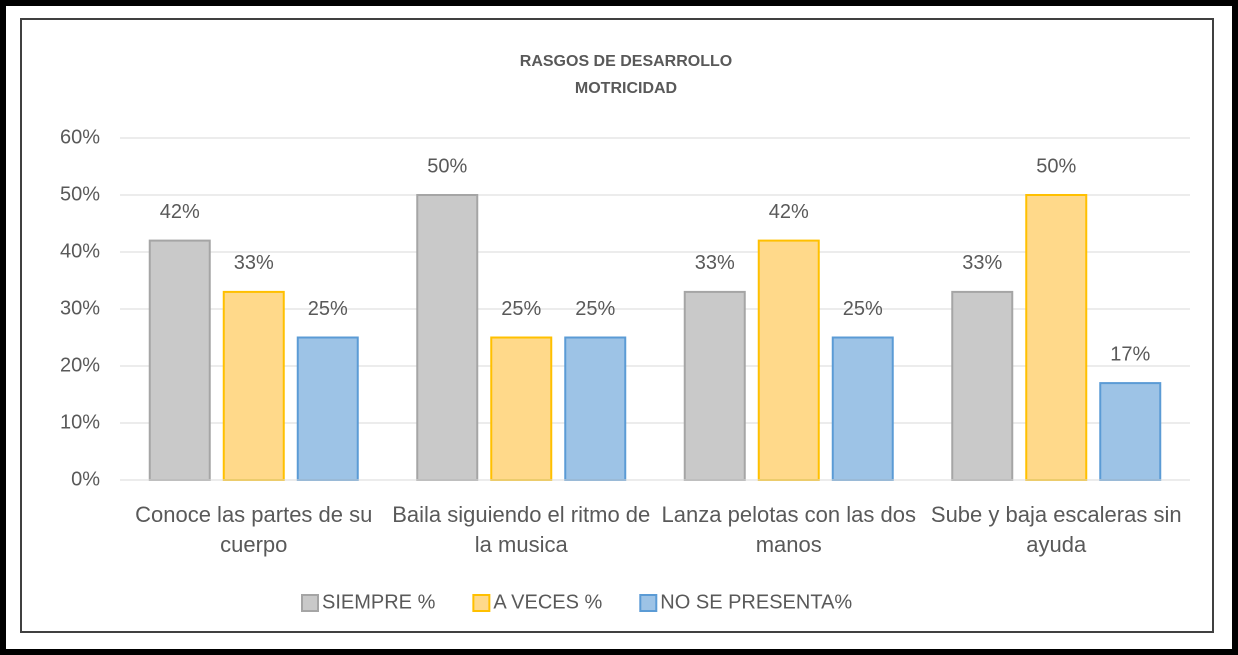 The image size is (1238, 655). What do you see at coordinates (788, 529) in the screenshot?
I see `x-tick-label: Lanza pelotas con las dos manos` at bounding box center [788, 529].